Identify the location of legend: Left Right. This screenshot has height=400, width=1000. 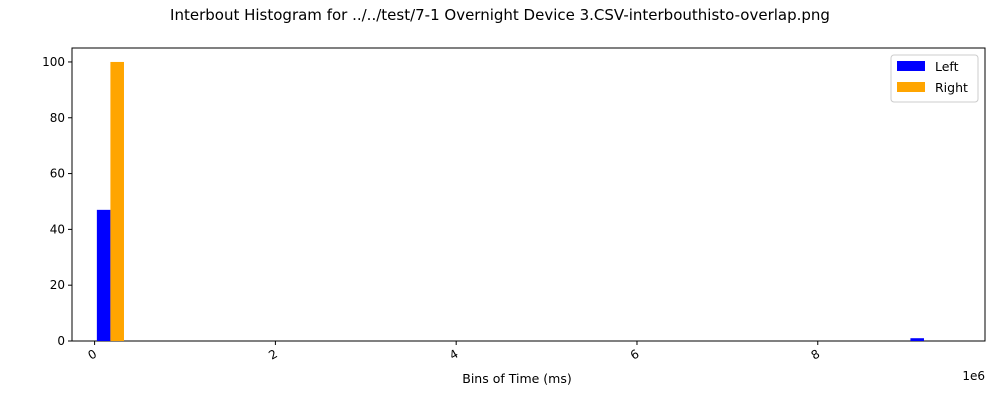
(934, 78).